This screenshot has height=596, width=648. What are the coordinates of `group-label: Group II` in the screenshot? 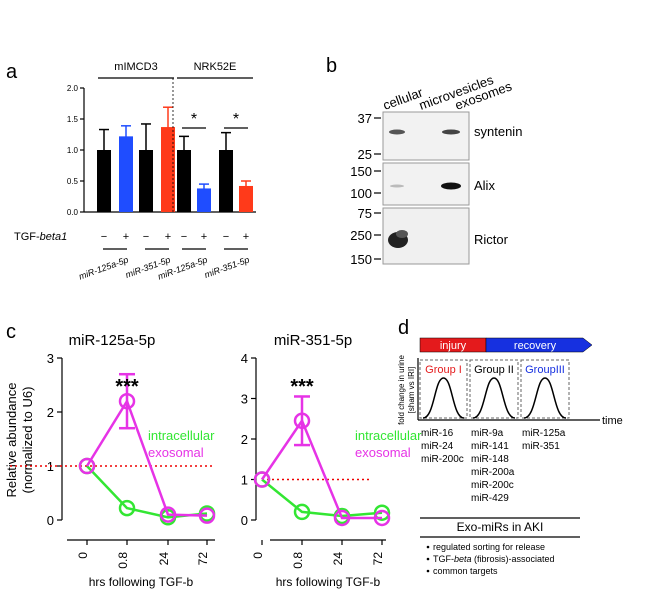 It's located at (494, 370).